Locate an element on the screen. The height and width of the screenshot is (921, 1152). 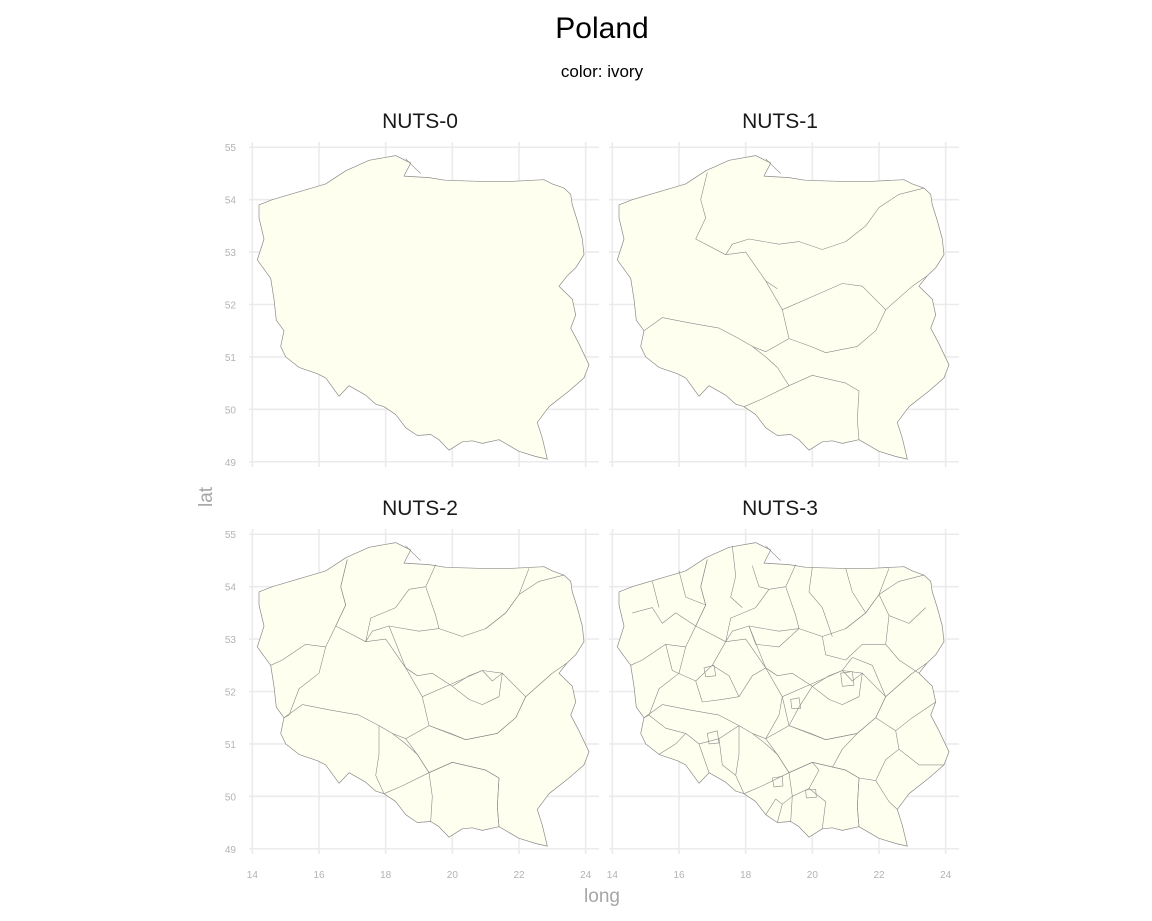
facet-panel-nuts-1: NUTS-1 is located at coordinates (784, 288).